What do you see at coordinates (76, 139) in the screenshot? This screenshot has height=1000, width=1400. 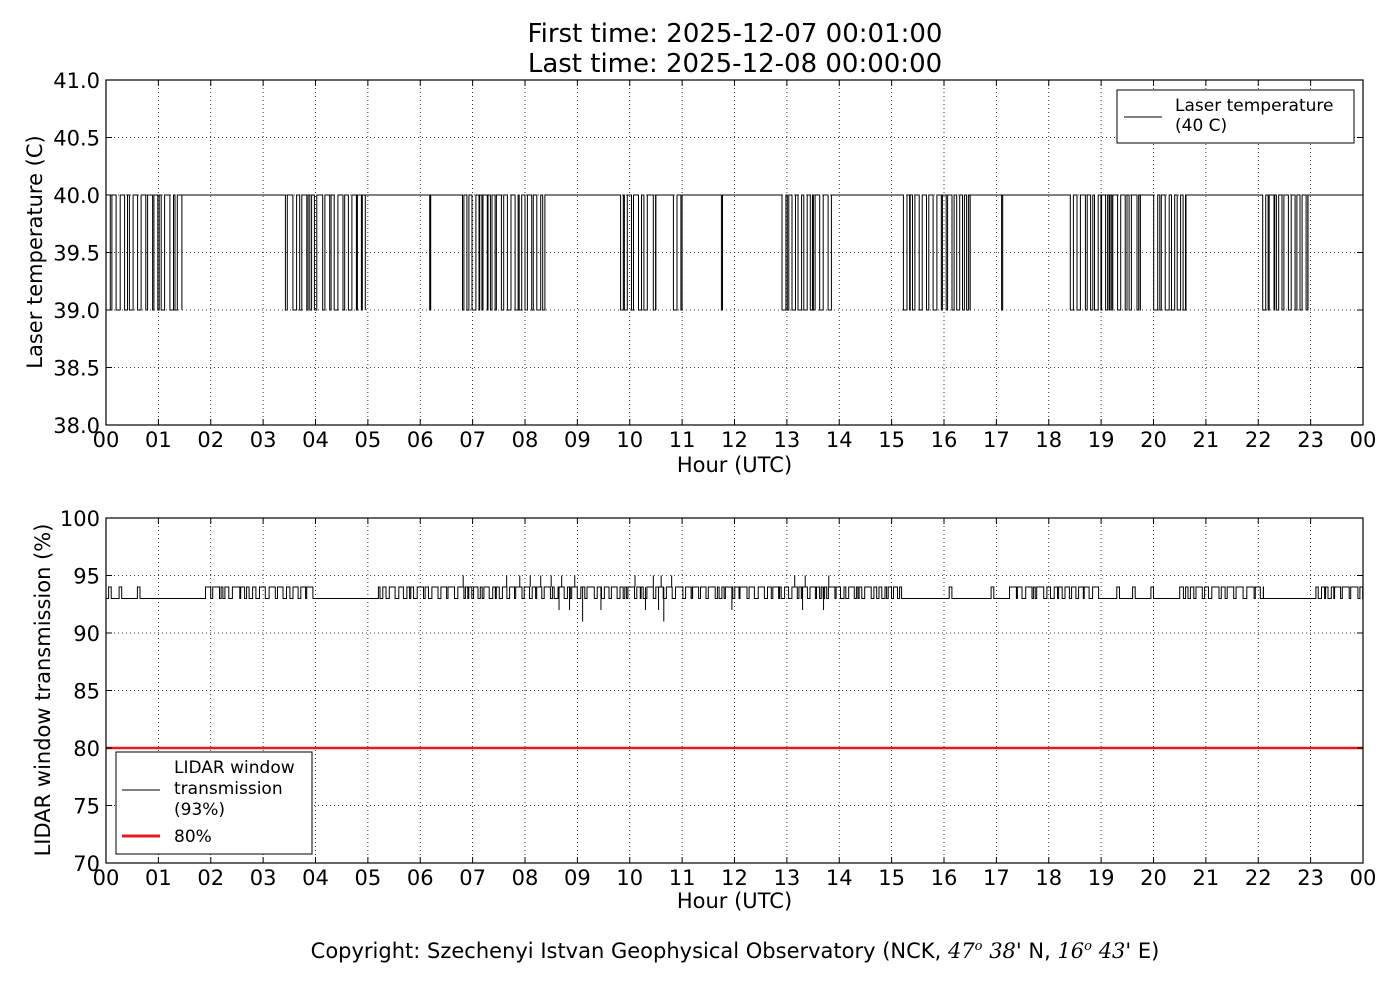 I see `y-tick-label: 40.5` at bounding box center [76, 139].